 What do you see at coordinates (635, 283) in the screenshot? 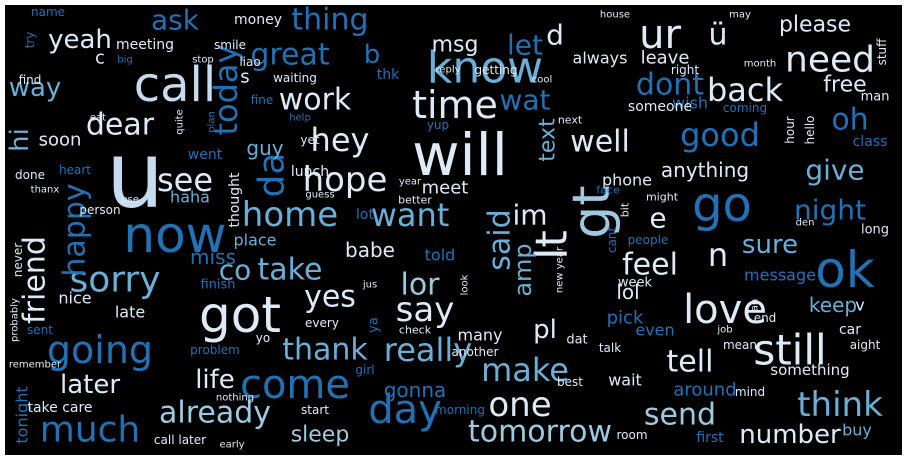
I see `word: week` at bounding box center [635, 283].